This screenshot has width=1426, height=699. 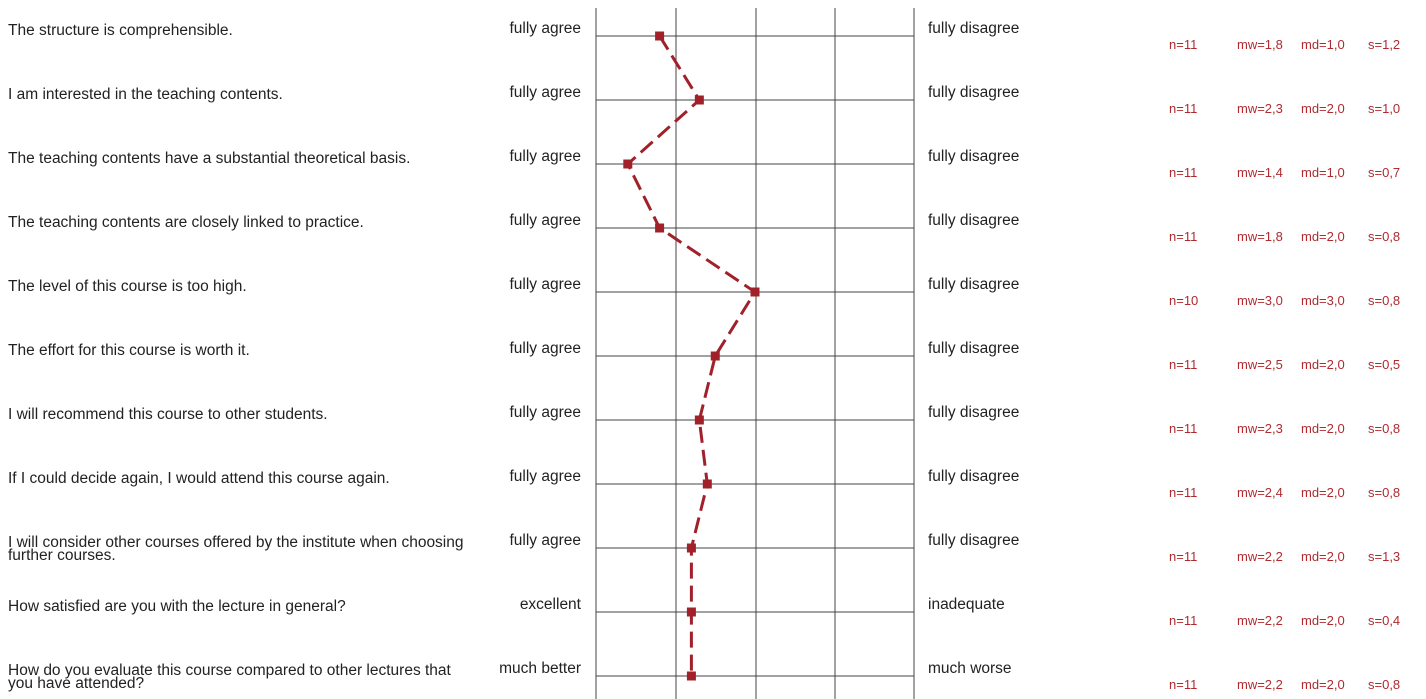 I want to click on stat-mean: mw=2,5, so click(x=1260, y=364).